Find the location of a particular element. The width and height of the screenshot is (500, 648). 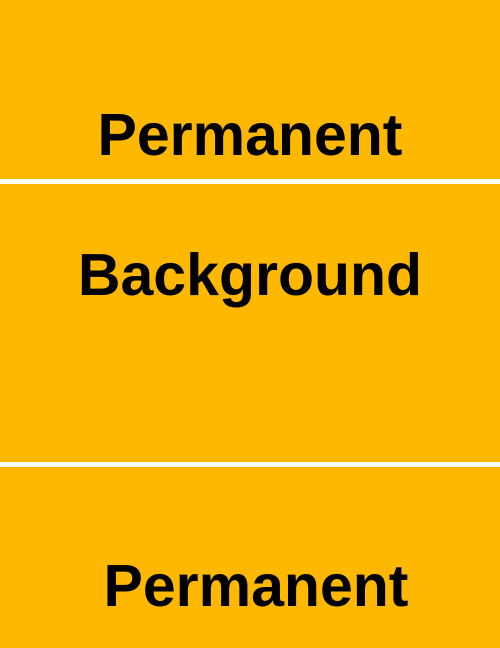

bottom-label-line1: Permanent is located at coordinates (256, 586).